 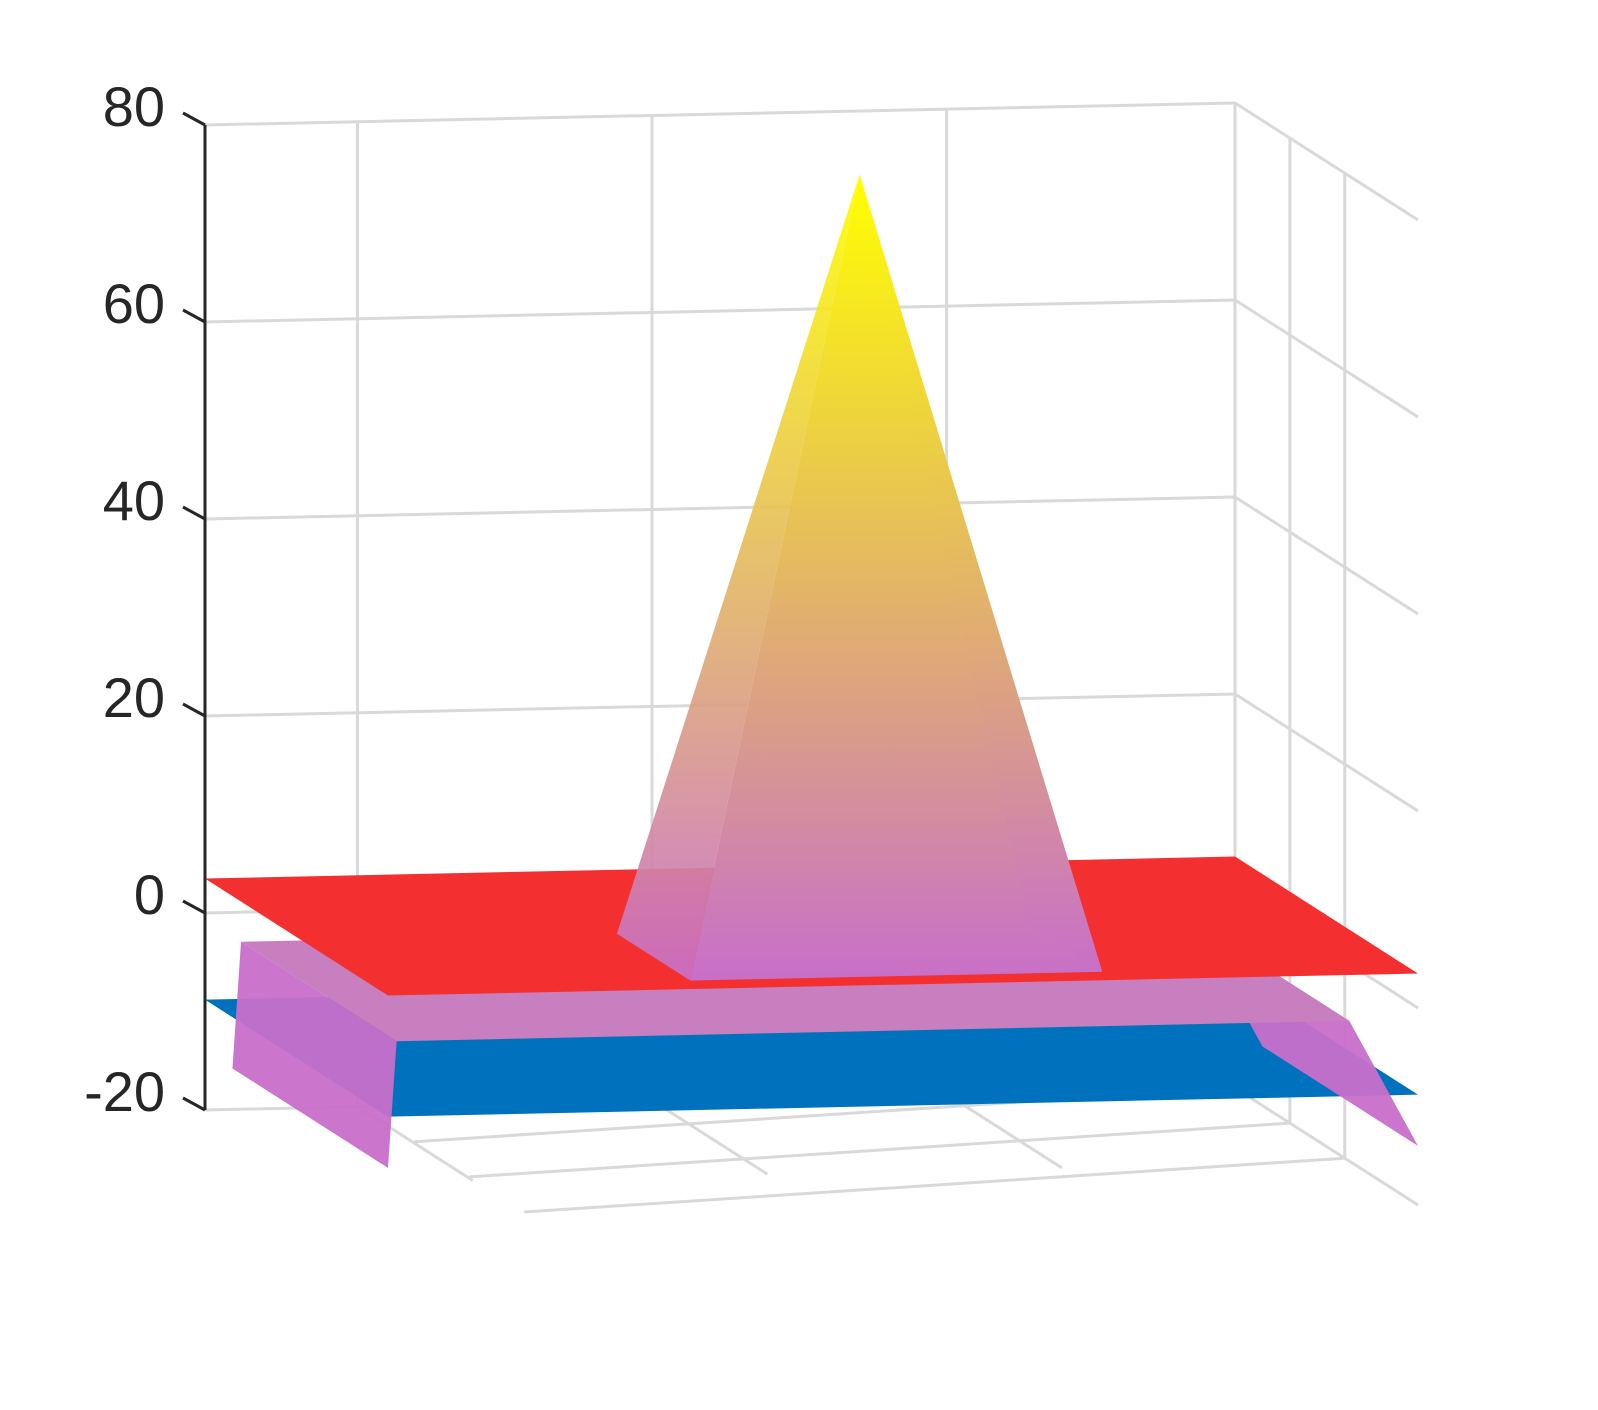 I want to click on z-tick-label: 0, so click(x=149, y=894).